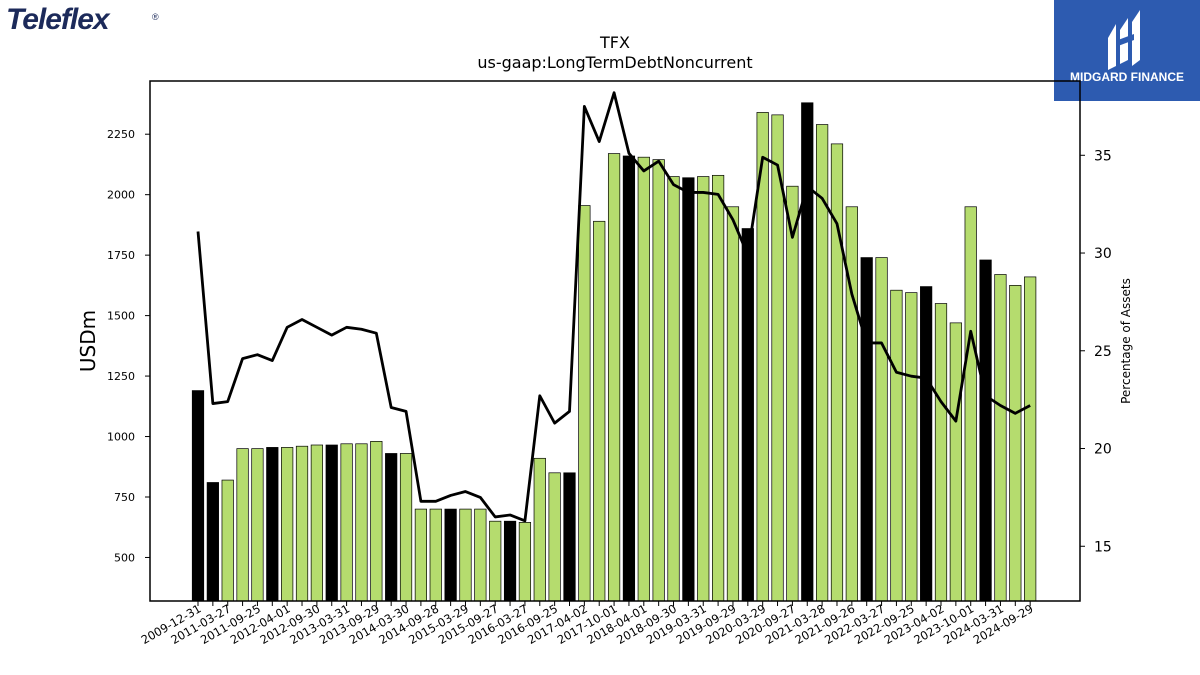 The width and height of the screenshot is (1200, 675). I want to click on midgard-finance-text: MIDGARD FINANCE, so click(1127, 77).